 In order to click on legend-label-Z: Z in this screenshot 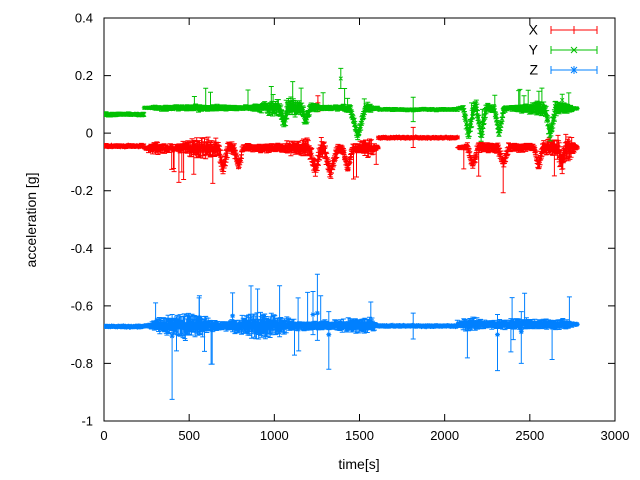, I will do `click(533, 70)`.